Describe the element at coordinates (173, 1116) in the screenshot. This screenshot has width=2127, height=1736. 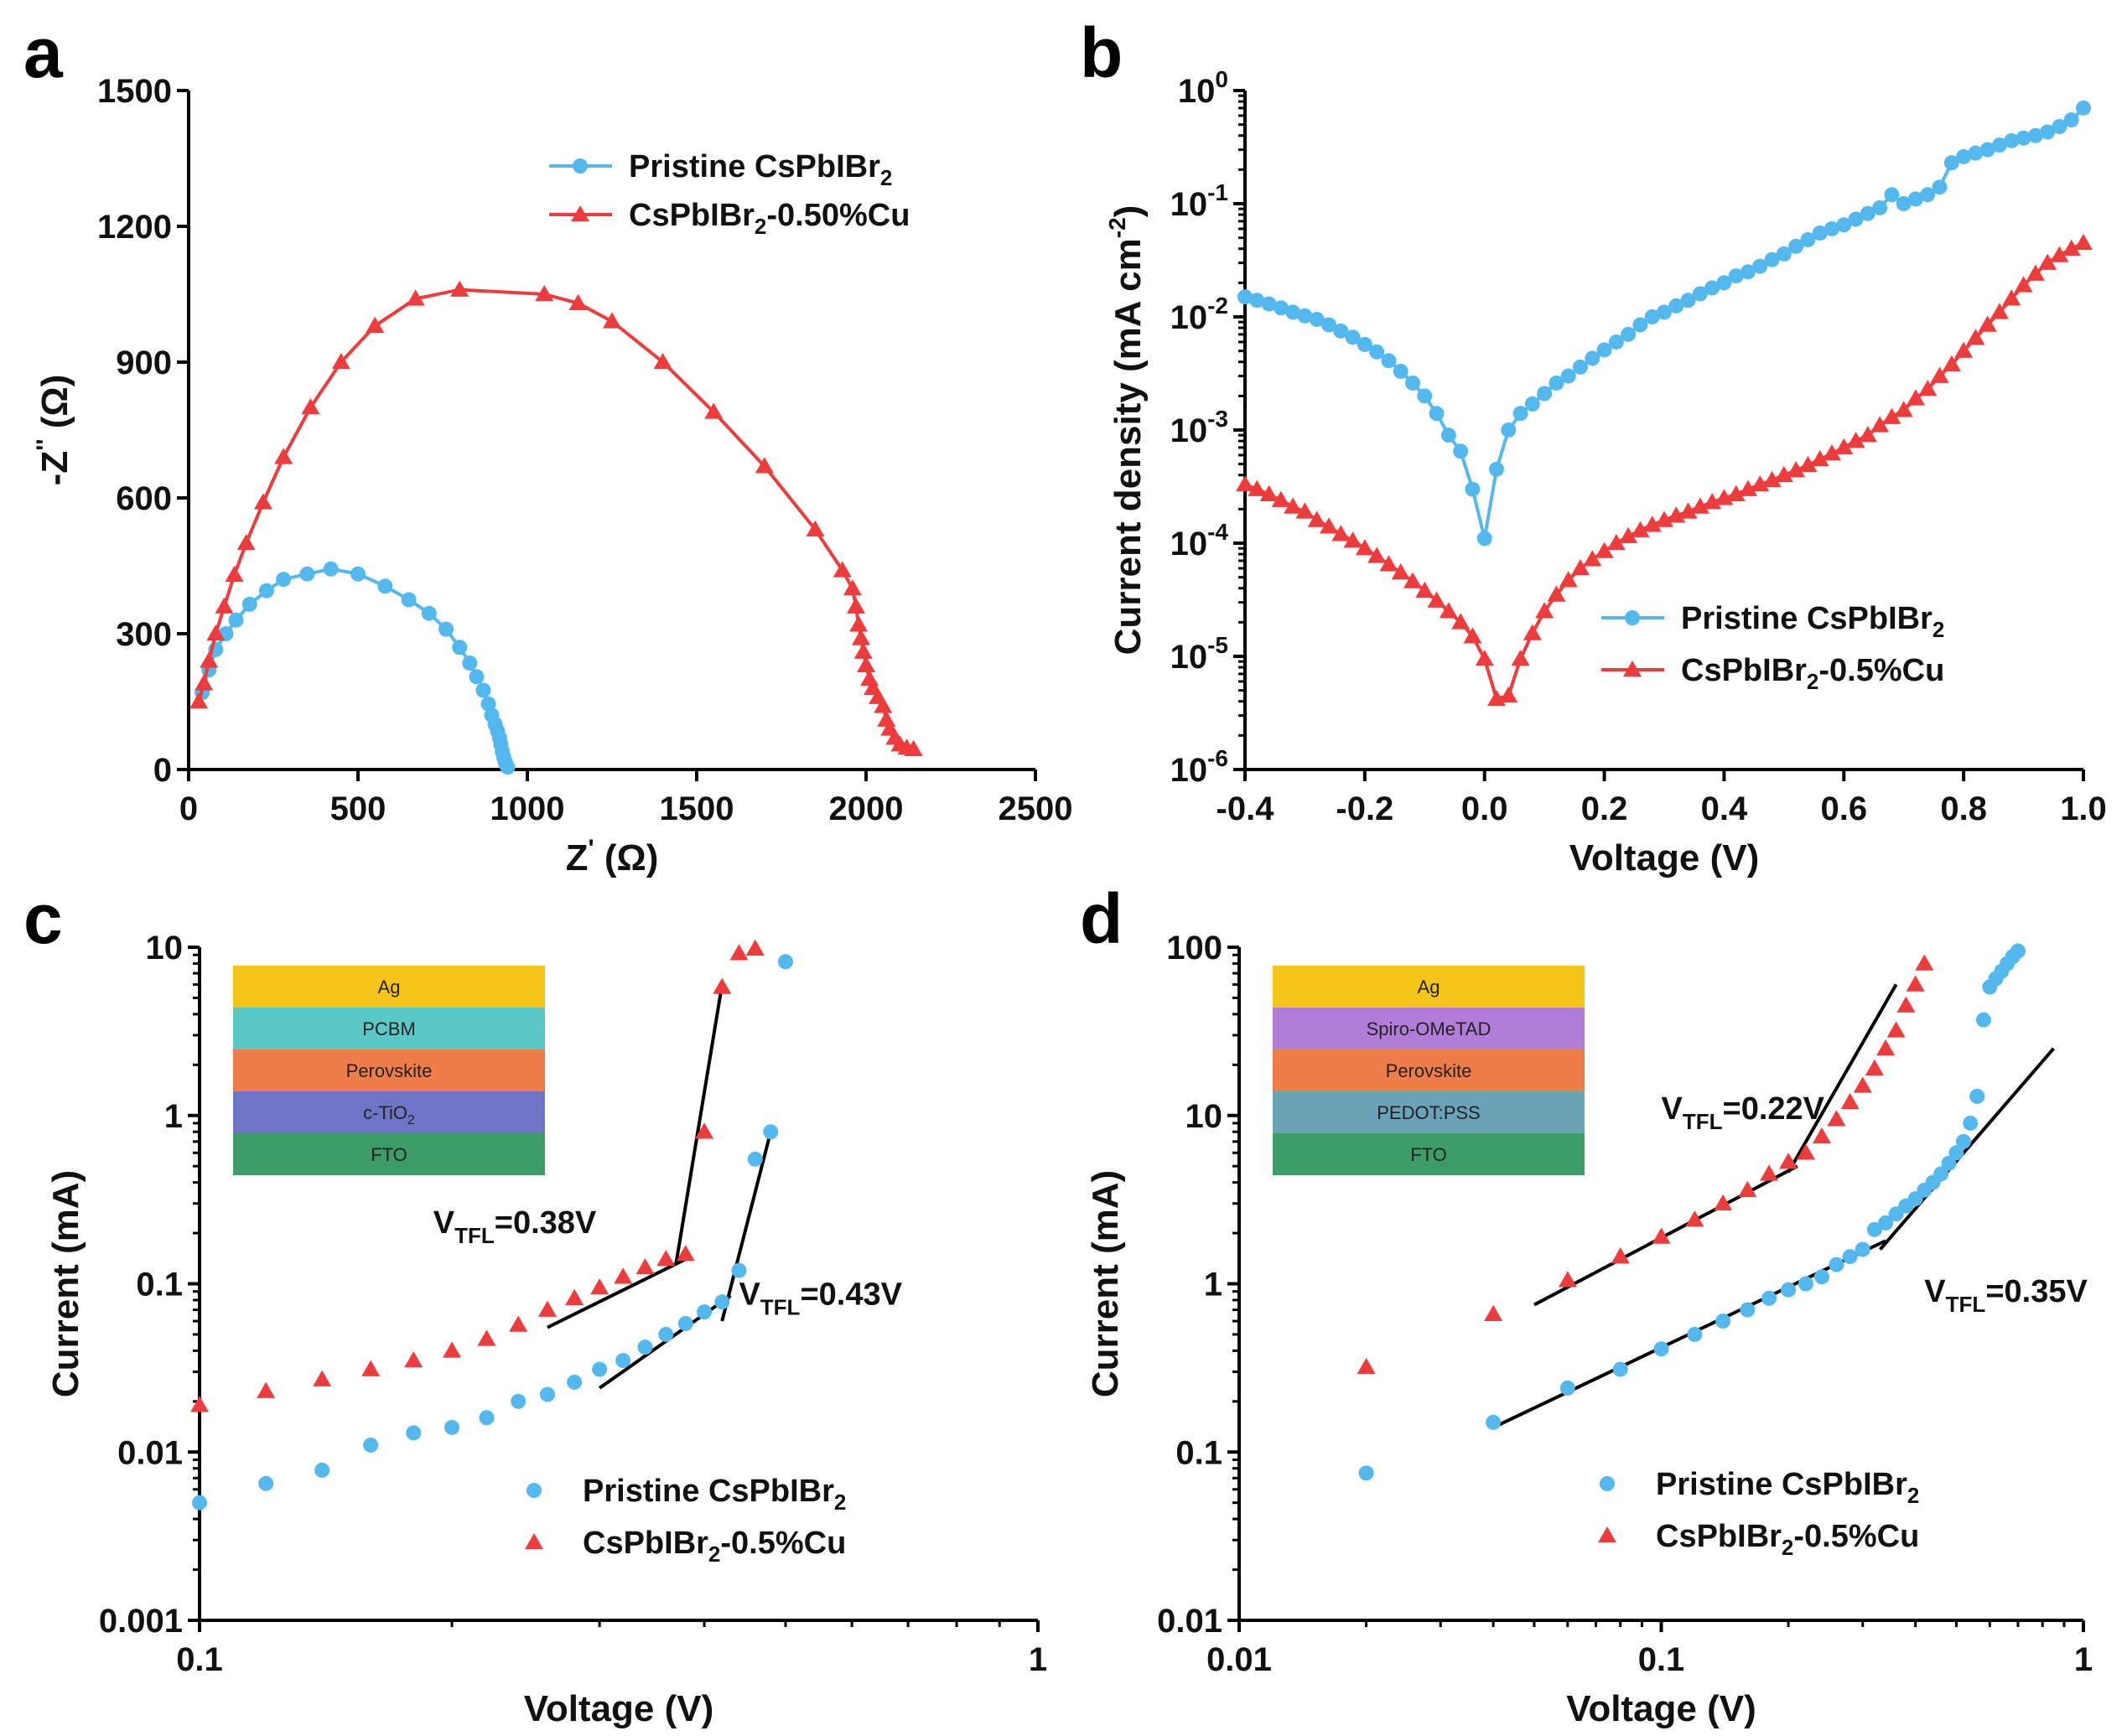
I see `y-tick-label: 1` at that location.